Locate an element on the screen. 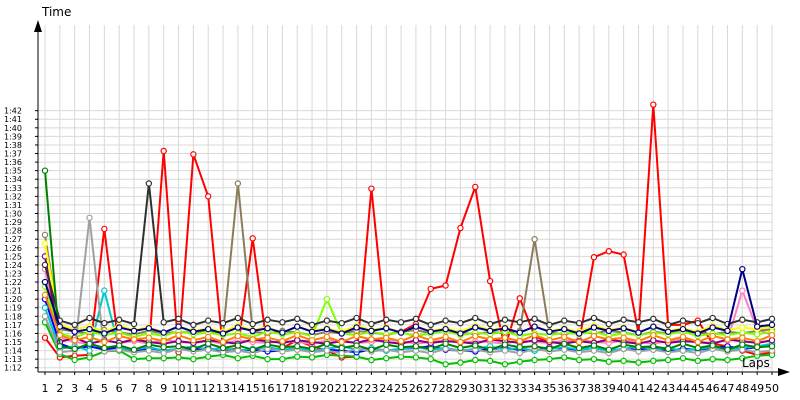 This screenshot has width=800, height=400. y-tick-label: 1:12 is located at coordinates (13, 368).